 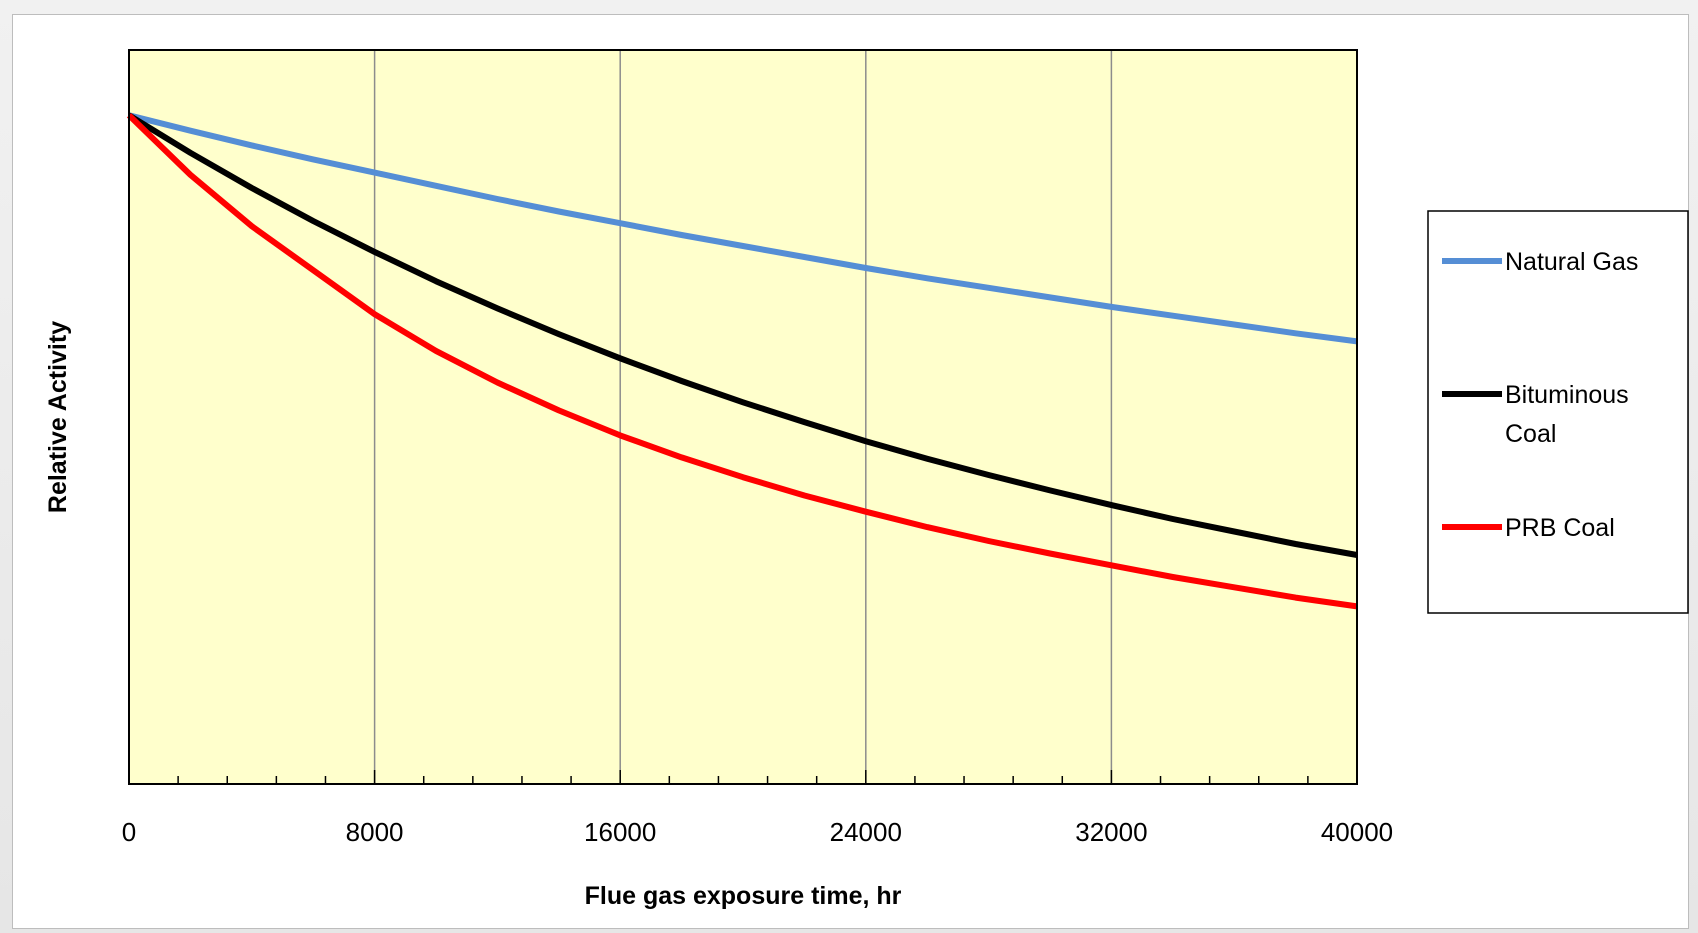 I want to click on x-tick-label: 40000, so click(x=1357, y=832).